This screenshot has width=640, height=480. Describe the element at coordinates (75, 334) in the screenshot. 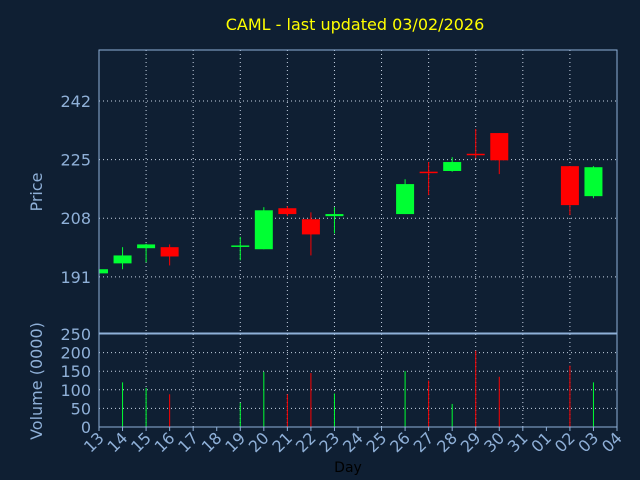

I see `volume-tick-label: 250` at that location.